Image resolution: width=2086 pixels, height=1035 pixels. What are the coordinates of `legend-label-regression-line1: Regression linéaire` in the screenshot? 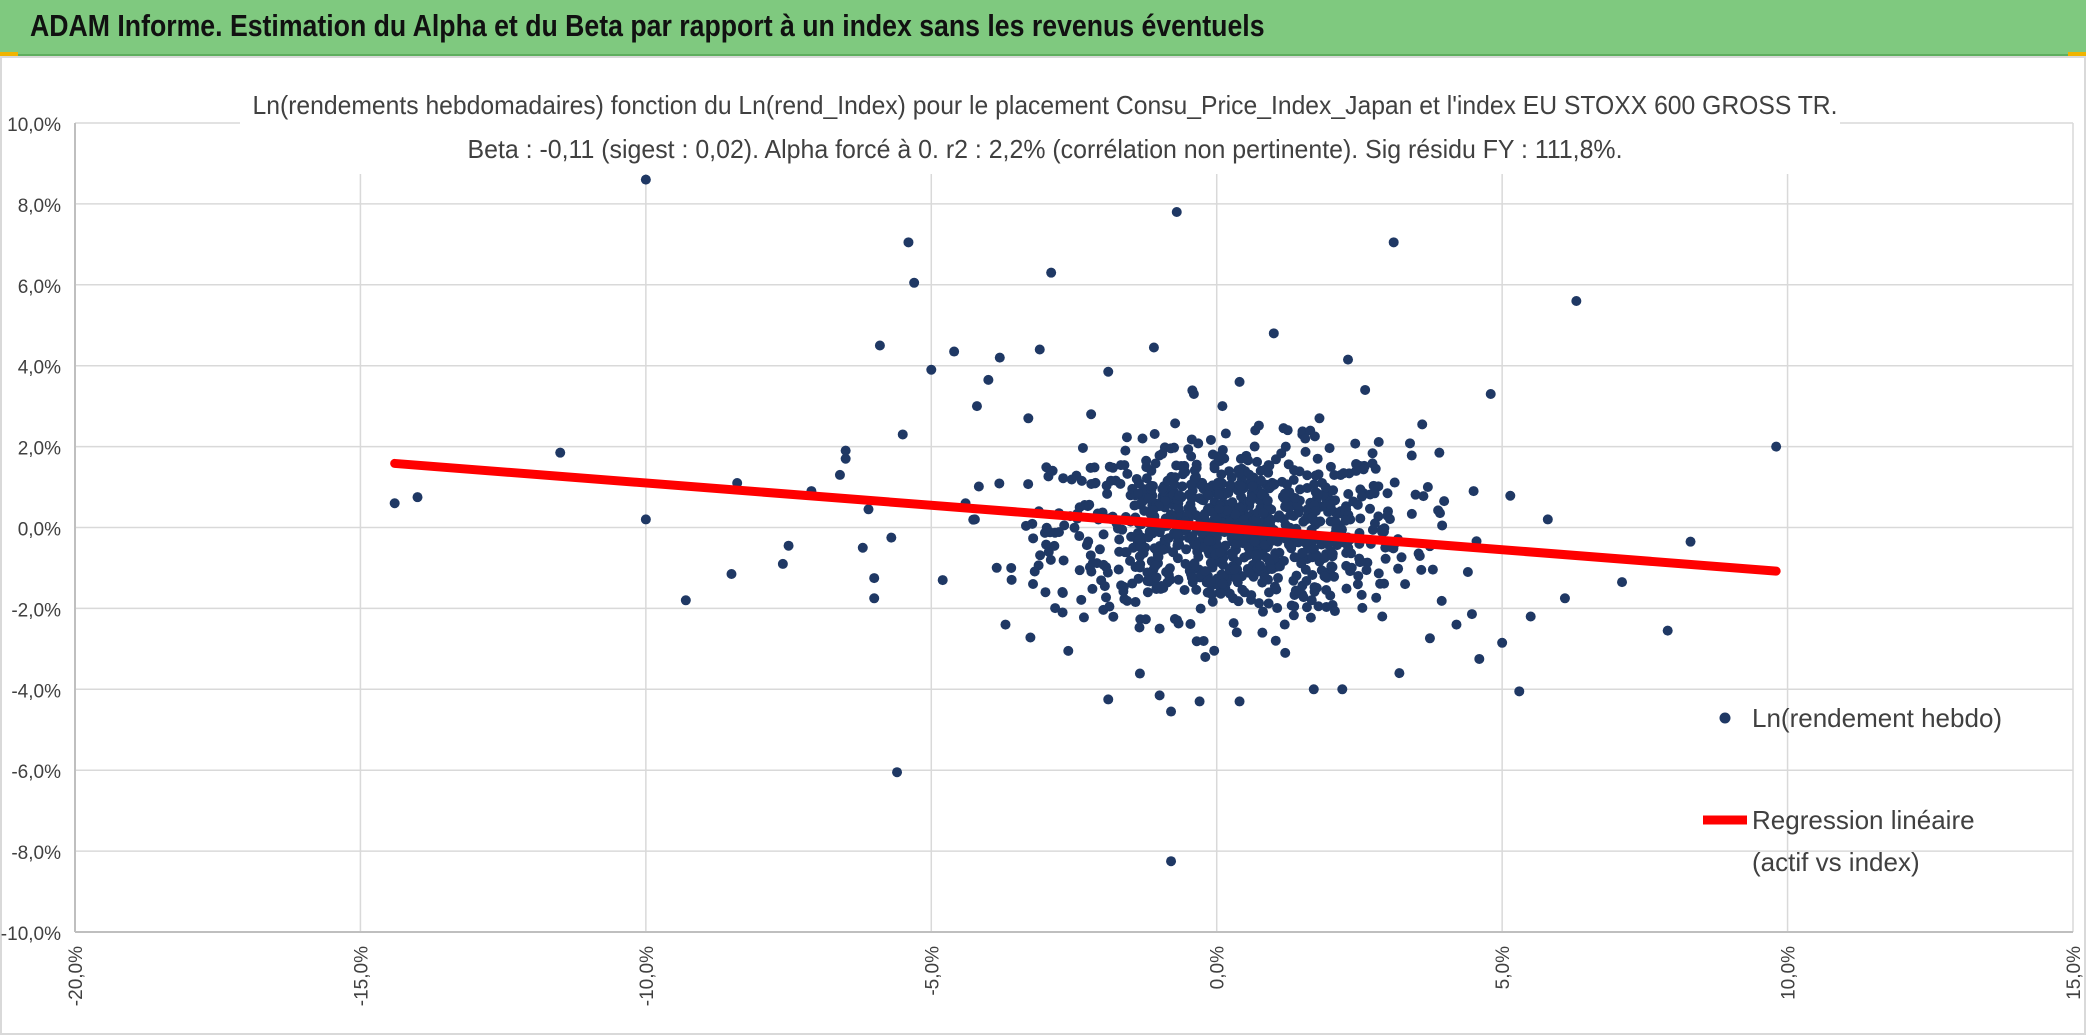 It's located at (1863, 820).